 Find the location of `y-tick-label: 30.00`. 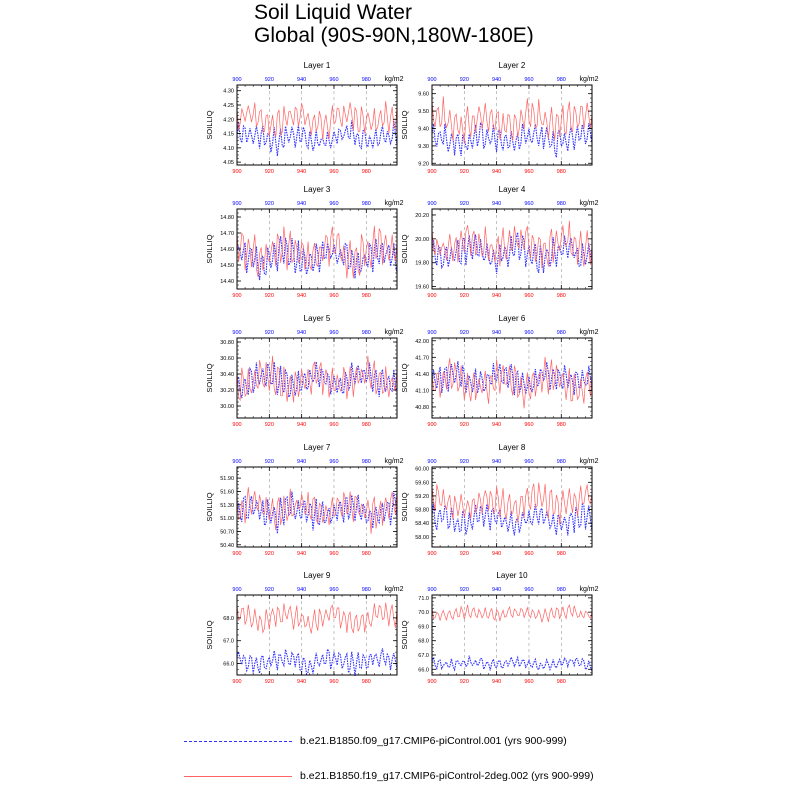

y-tick-label: 30.00 is located at coordinates (227, 407).